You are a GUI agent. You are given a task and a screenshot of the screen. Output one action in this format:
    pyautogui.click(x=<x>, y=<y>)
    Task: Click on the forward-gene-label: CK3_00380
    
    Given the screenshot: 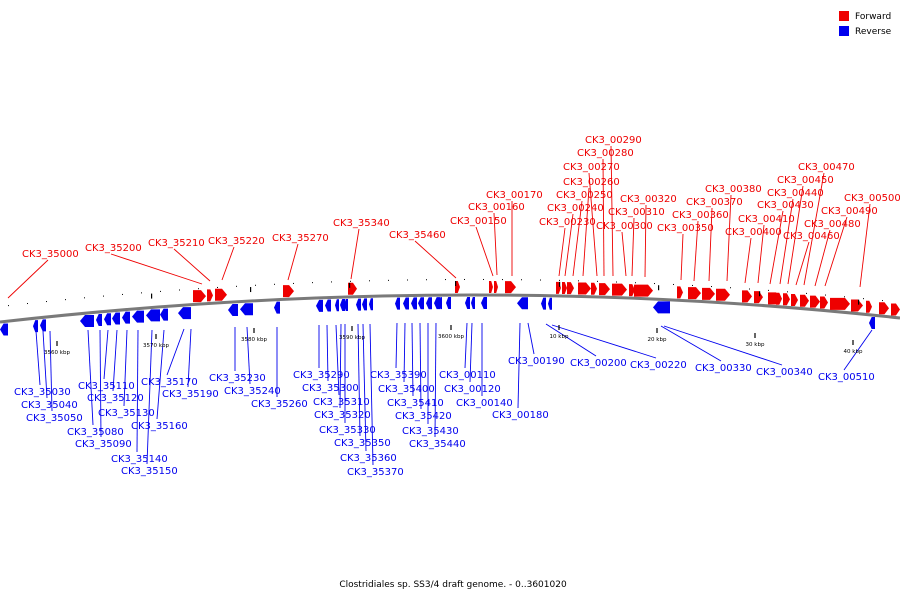 What is the action you would take?
    pyautogui.click(x=733, y=189)
    